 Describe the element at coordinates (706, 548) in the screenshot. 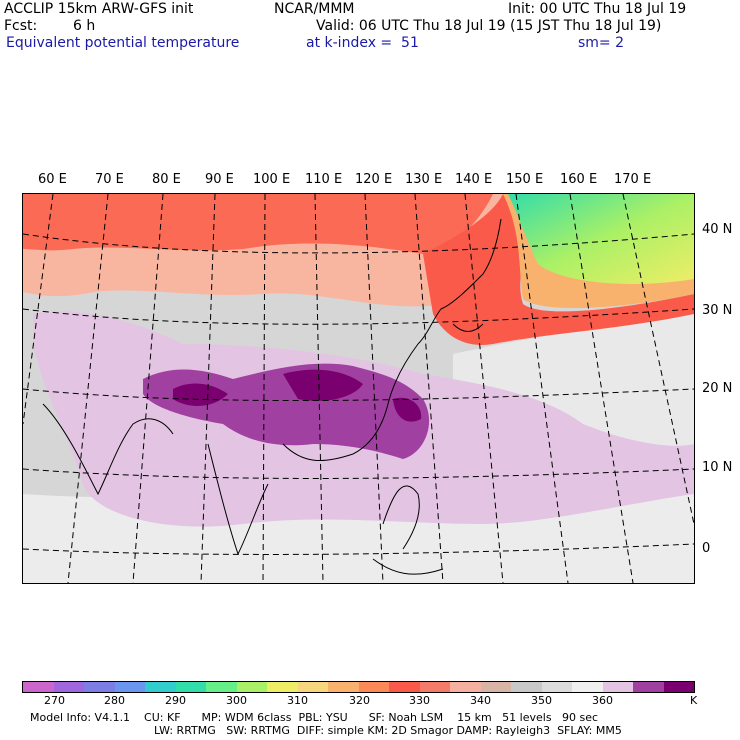

I see `lat-label: 0` at that location.